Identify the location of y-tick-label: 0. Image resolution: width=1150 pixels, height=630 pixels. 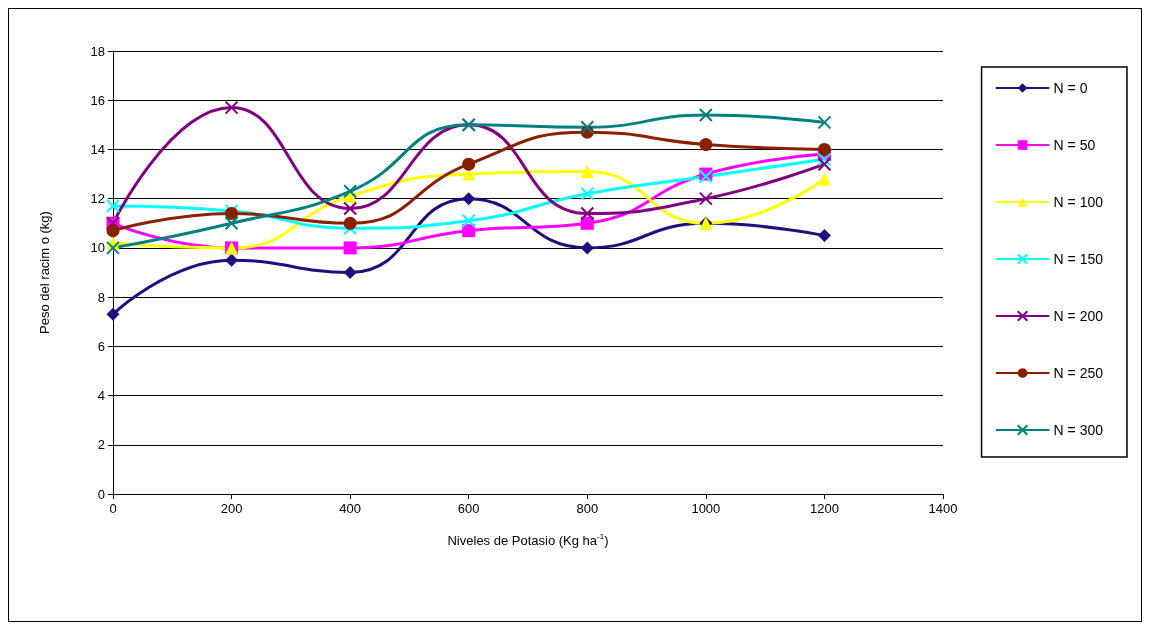
(101, 494).